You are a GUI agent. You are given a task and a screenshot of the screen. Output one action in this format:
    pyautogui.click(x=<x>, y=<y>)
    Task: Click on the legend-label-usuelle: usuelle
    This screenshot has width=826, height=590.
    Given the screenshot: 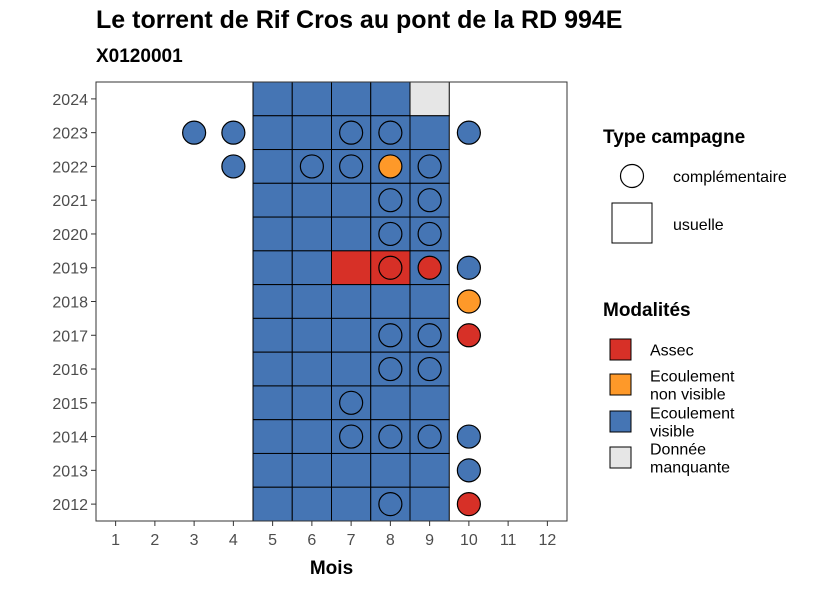 What is the action you would take?
    pyautogui.click(x=698, y=225)
    